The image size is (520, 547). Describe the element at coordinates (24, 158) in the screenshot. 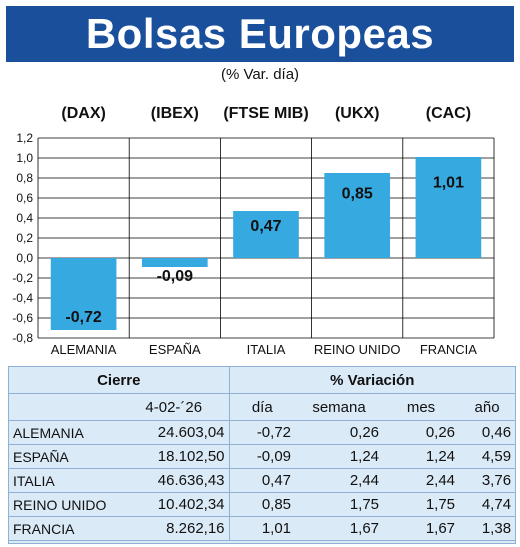

I see `y-tick-label: 1,0` at that location.